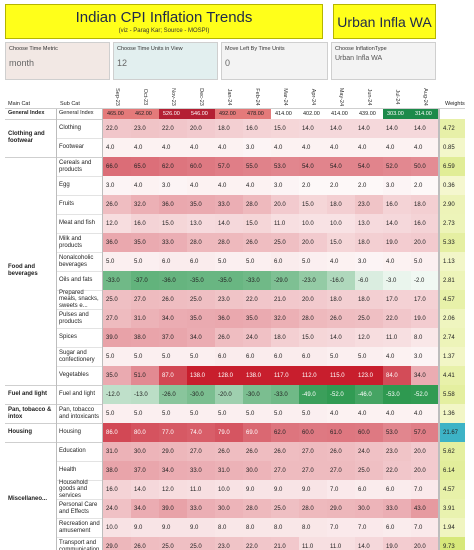 This screenshot has height=550, width=474. I want to click on heatmap-cell: 80.0, so click(145, 432).